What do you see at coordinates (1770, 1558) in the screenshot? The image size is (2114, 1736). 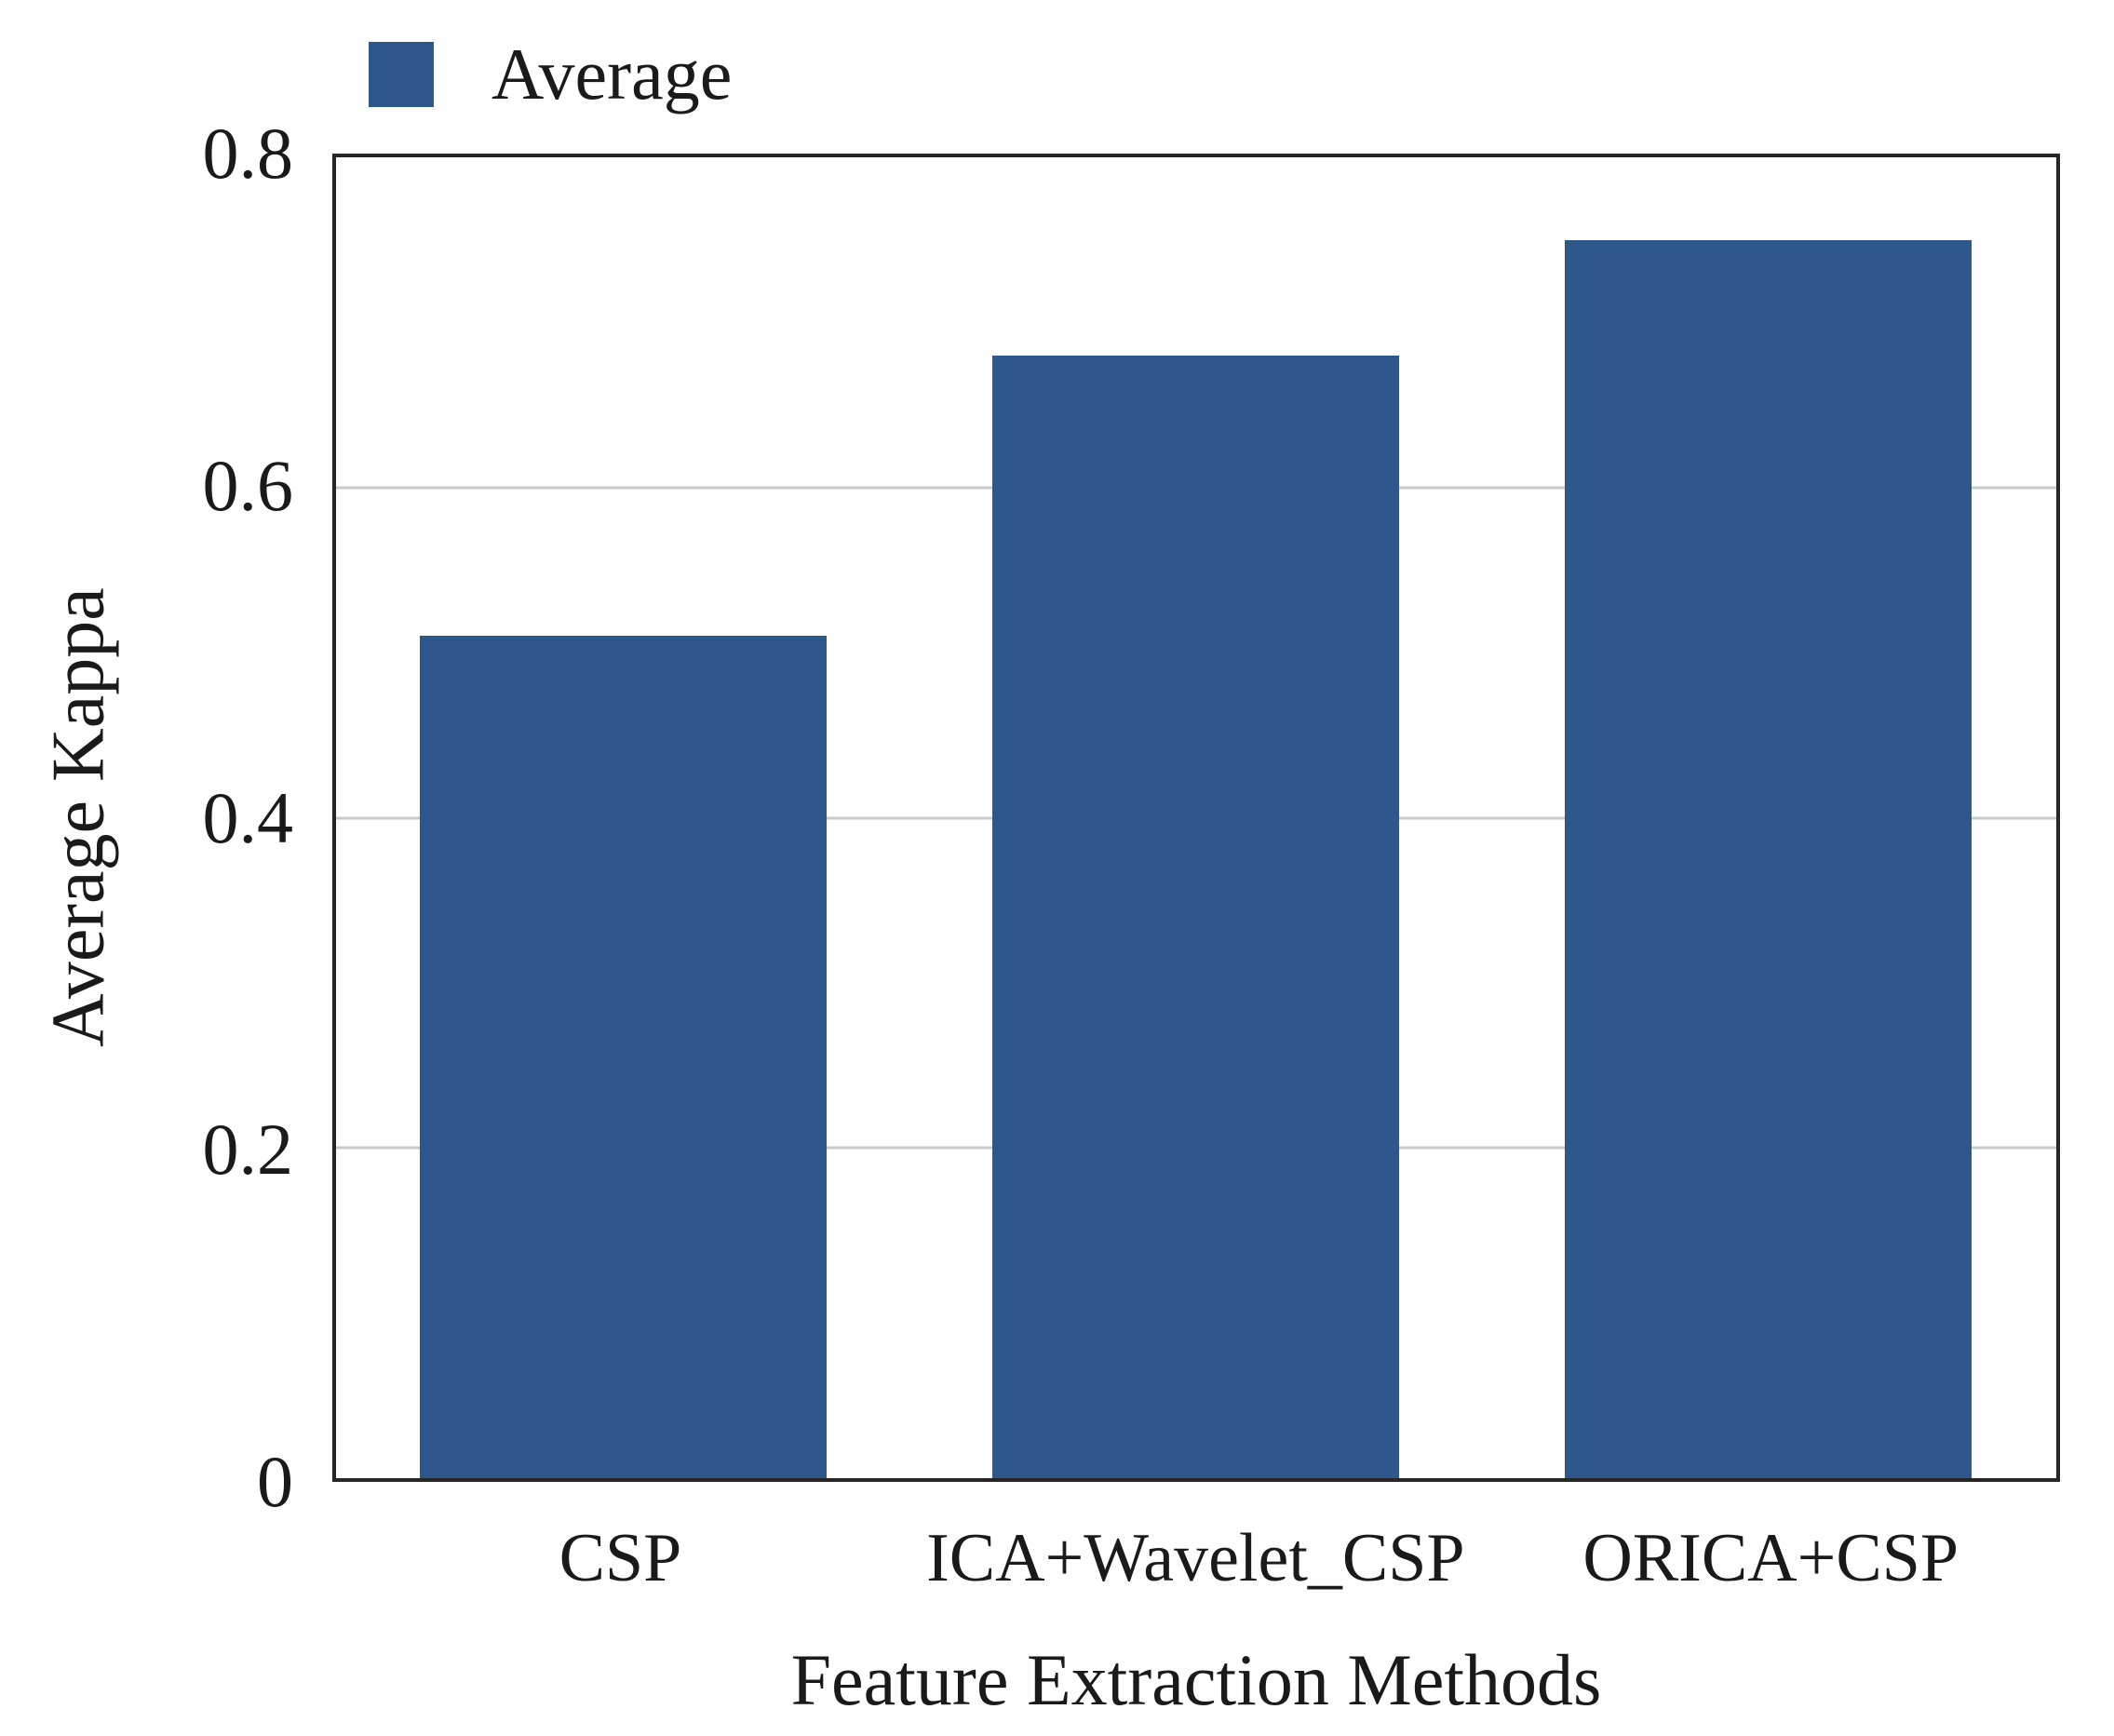 I see `x-tick-label: ORICA+CSP` at bounding box center [1770, 1558].